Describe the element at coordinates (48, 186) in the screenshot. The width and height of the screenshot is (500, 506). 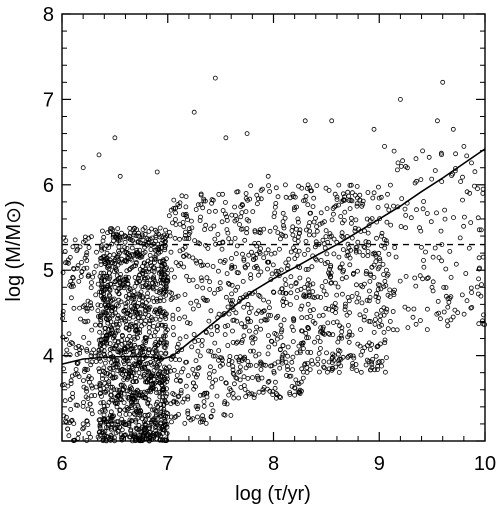
I see `y-tick-label: 6` at that location.